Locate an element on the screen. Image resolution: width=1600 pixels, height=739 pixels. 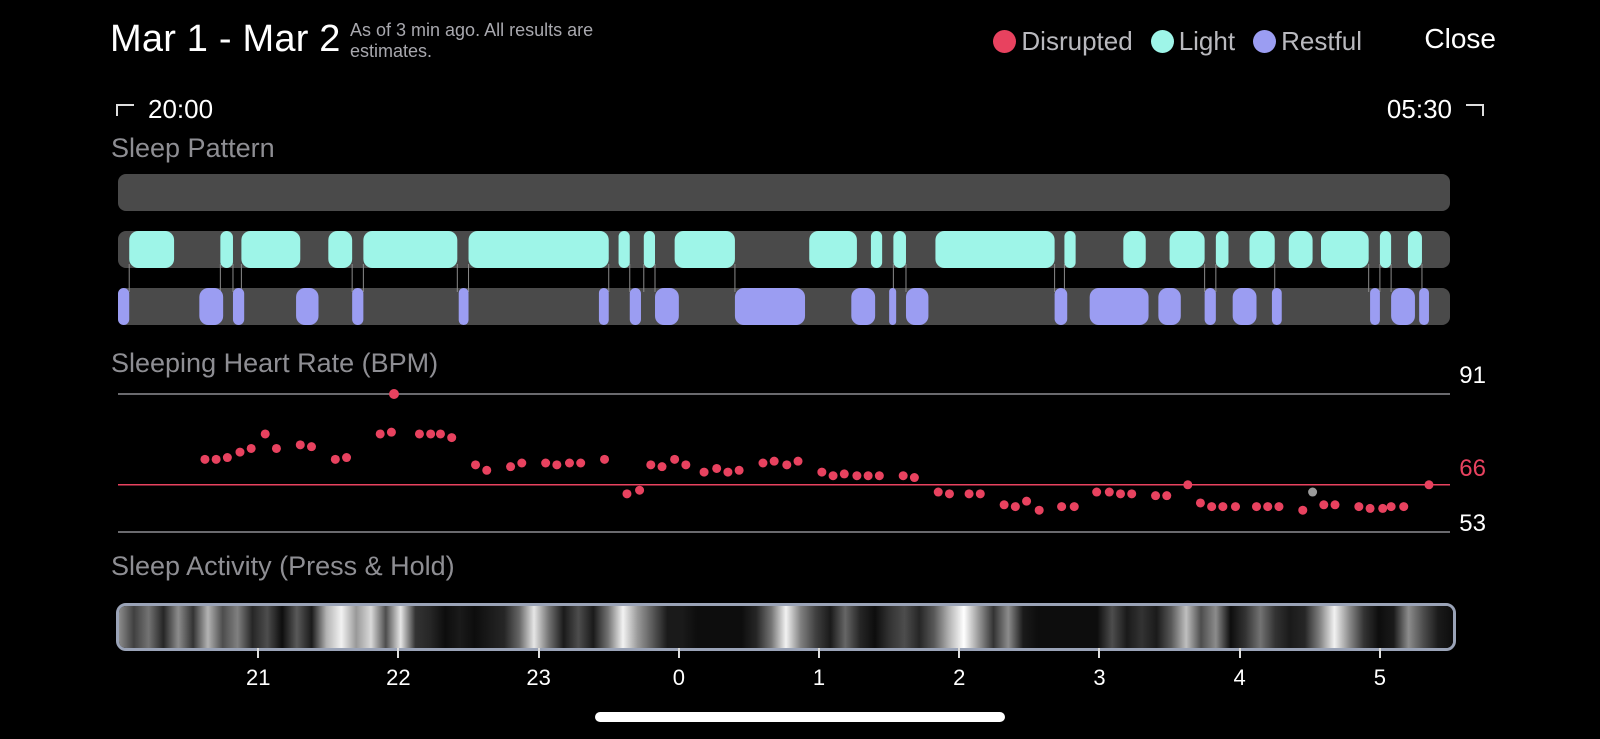
axis-tick-5: 5 is located at coordinates (1380, 677).